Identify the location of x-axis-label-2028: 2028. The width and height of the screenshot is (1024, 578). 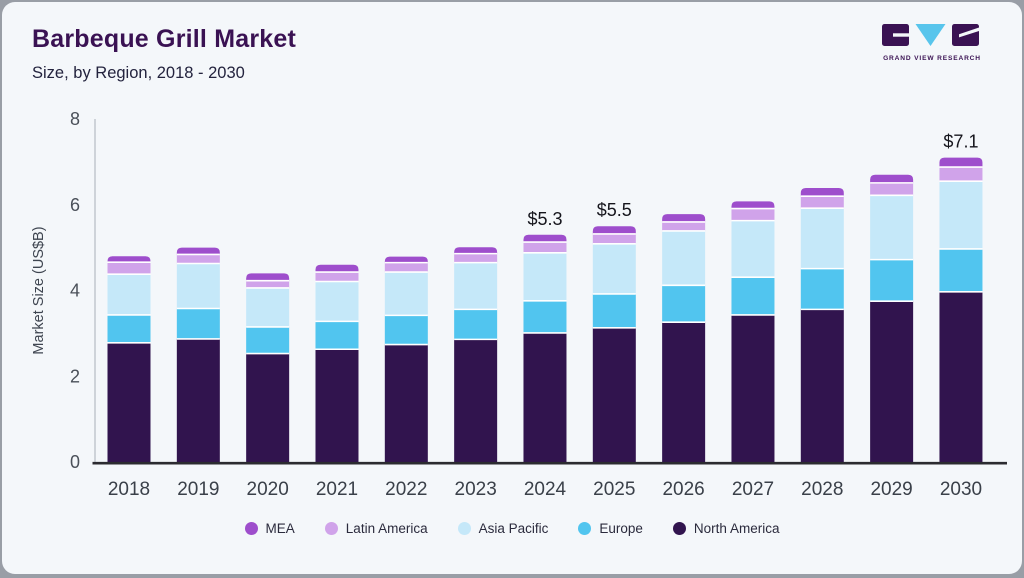
(822, 489).